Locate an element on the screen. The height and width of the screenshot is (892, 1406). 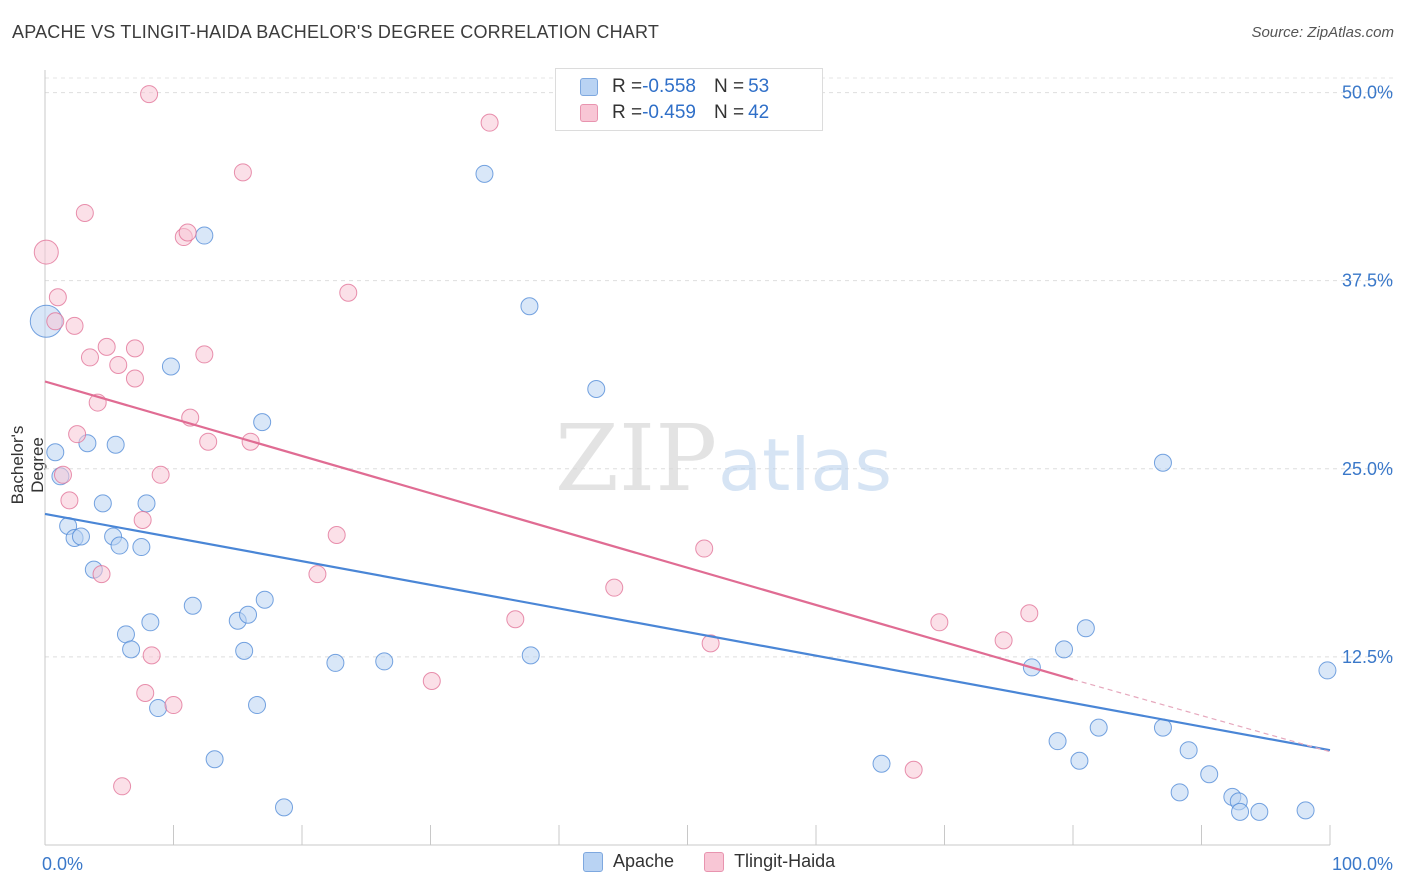
apache-legend-swatch is located at coordinates (593, 861).